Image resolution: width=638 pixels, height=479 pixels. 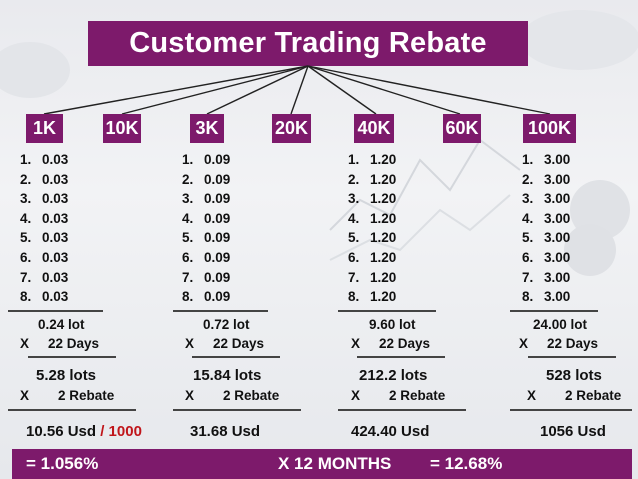 I want to click on list-item: 1. 1.20, so click(x=372, y=159).